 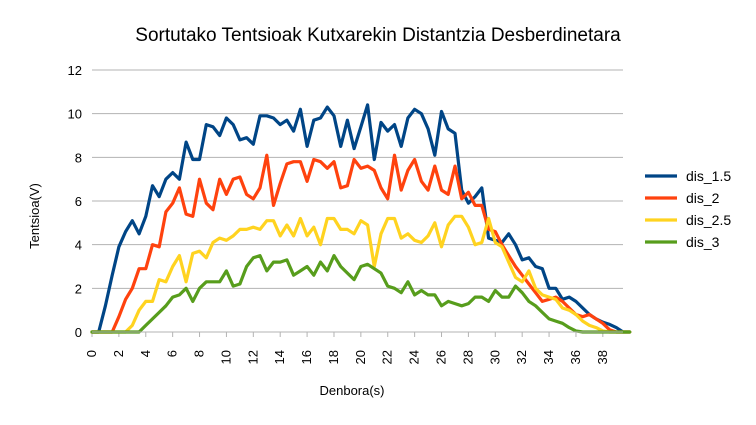 I want to click on y-tick-label: 0, so click(x=78, y=332).